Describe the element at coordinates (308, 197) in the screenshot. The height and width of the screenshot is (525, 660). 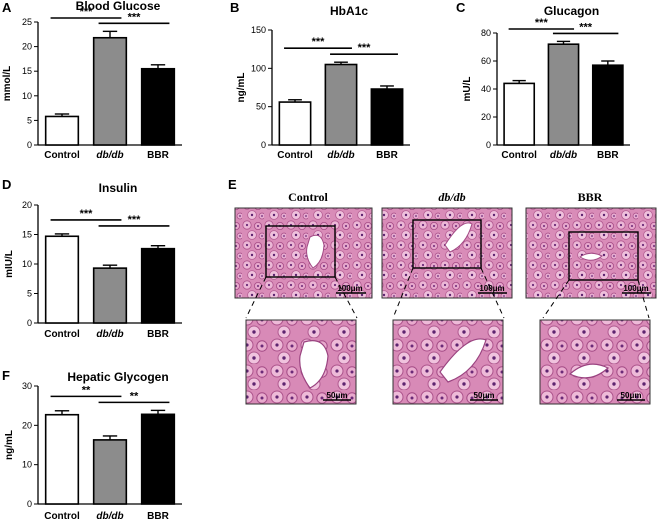
I see `histology-title-control: Control` at that location.